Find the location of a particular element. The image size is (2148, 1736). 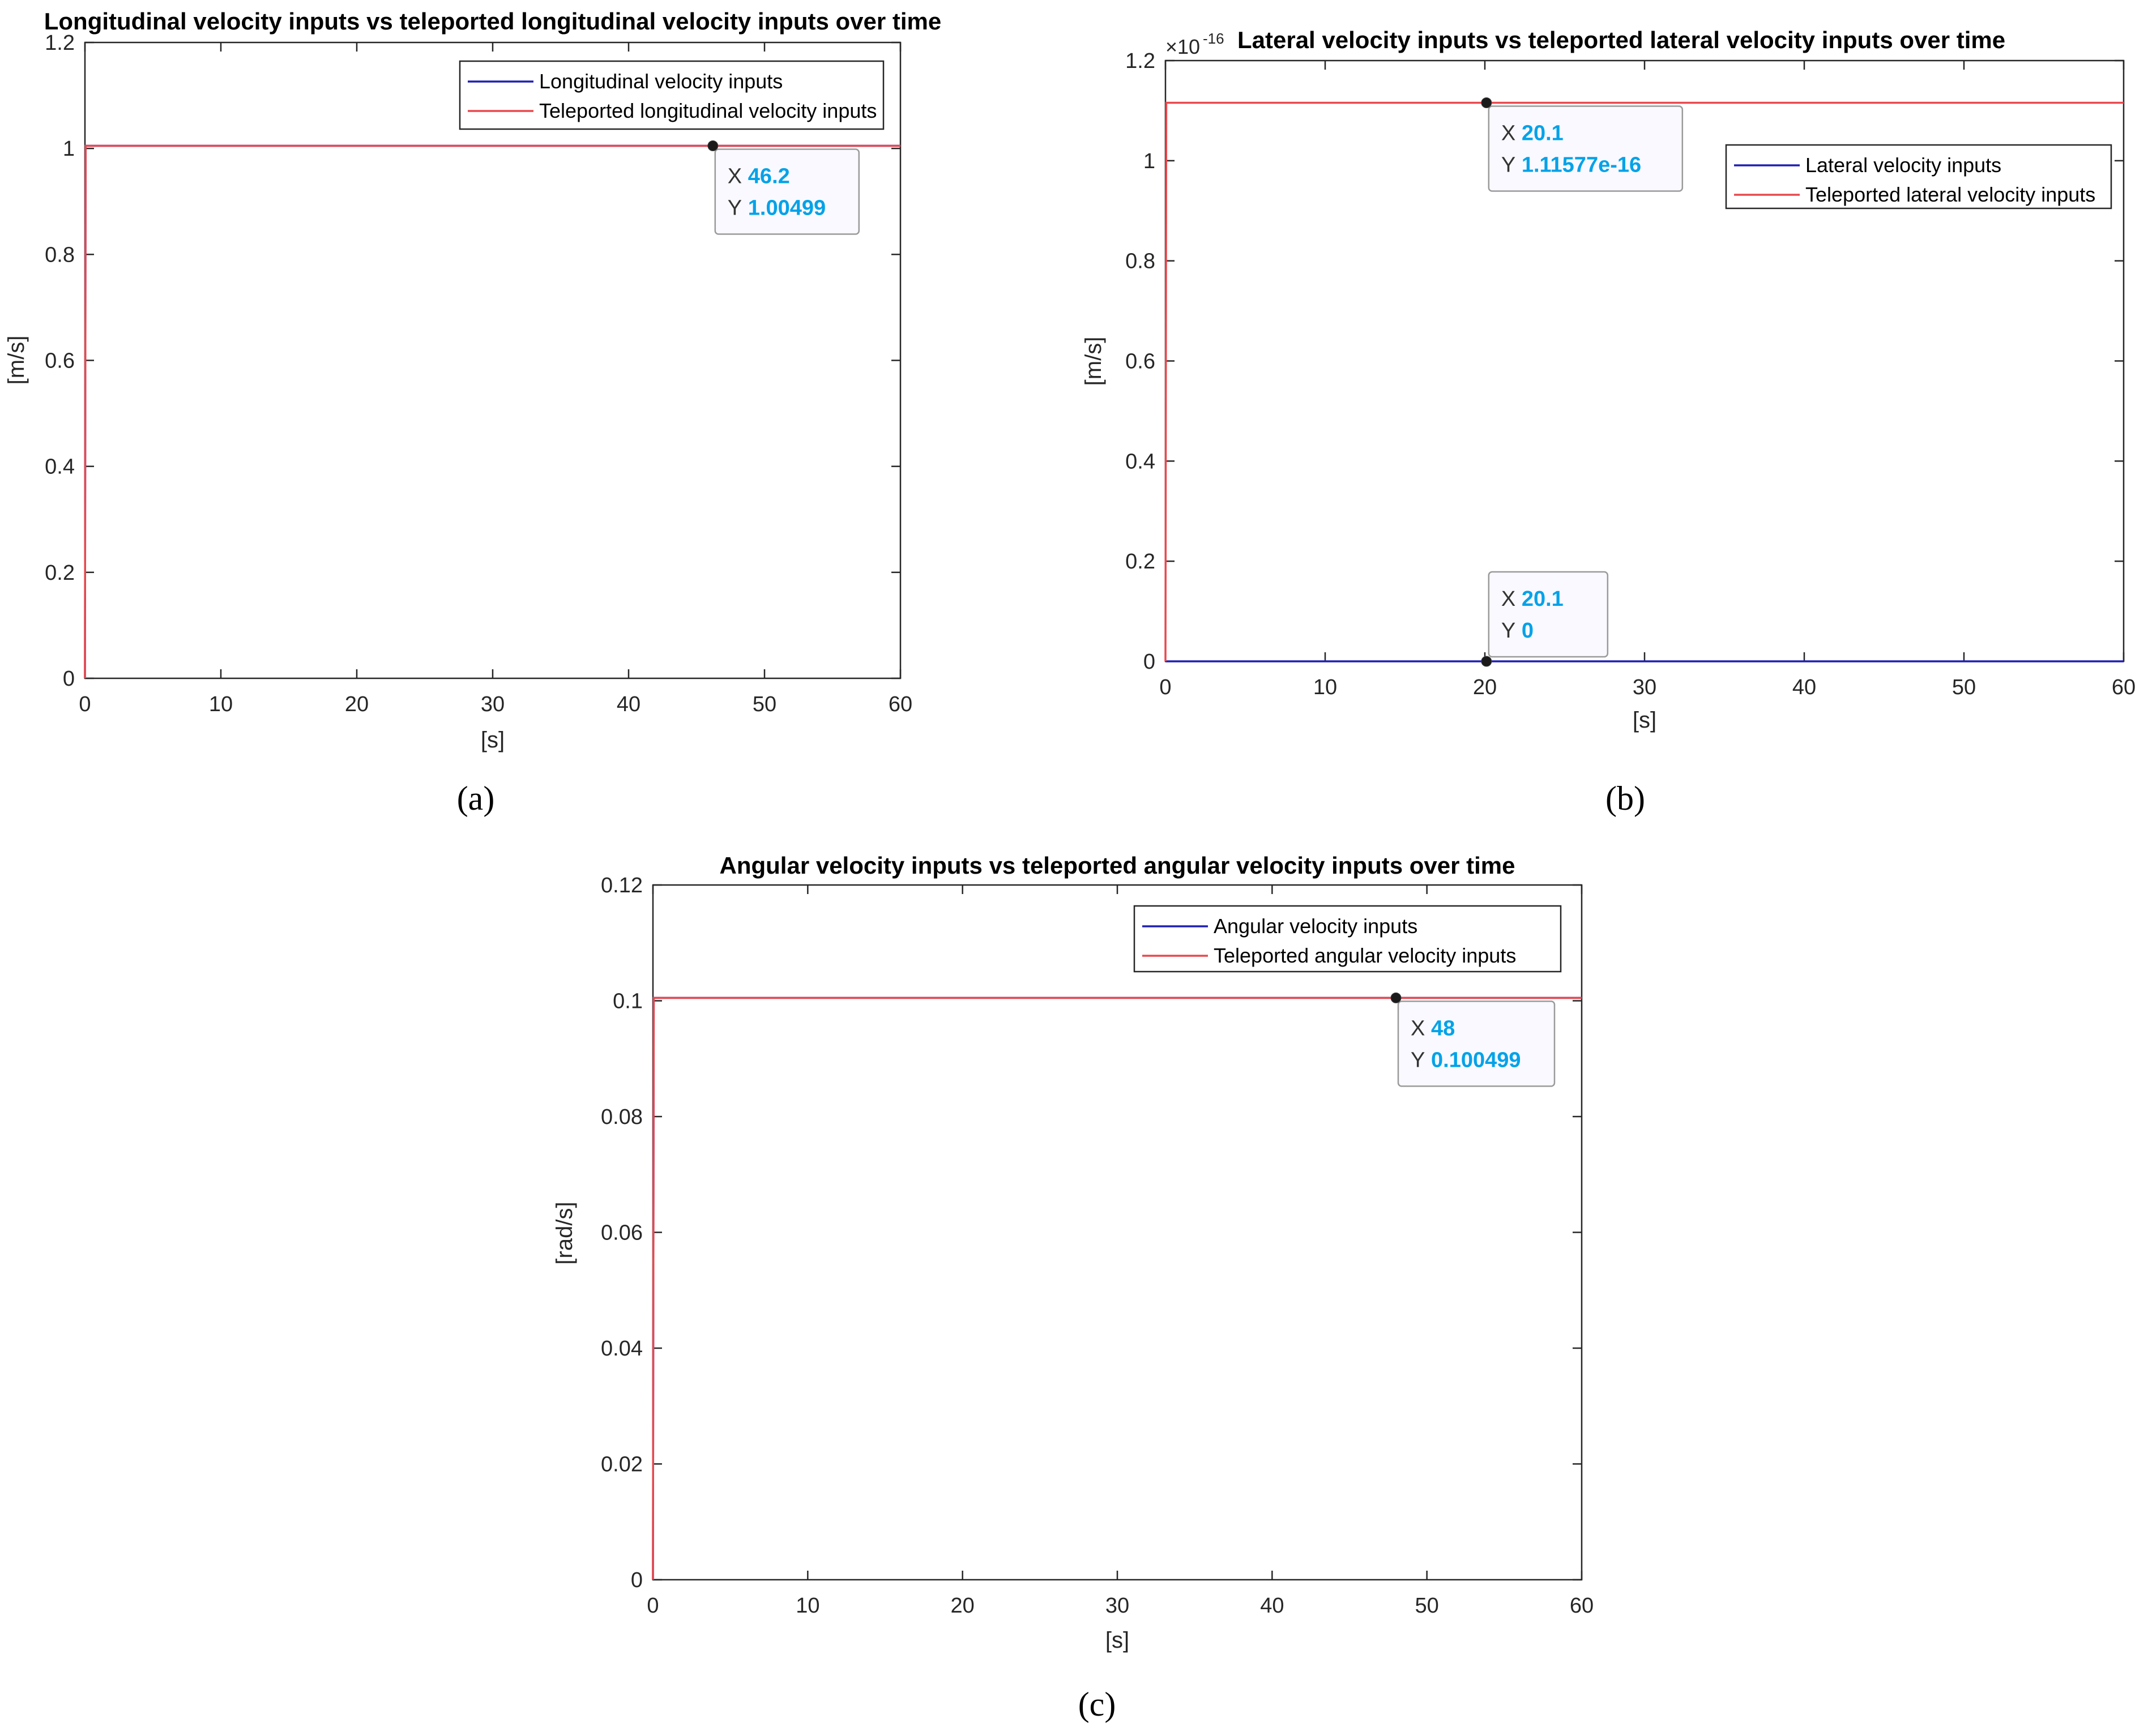

y-tick-label: 0.08 is located at coordinates (622, 1117).